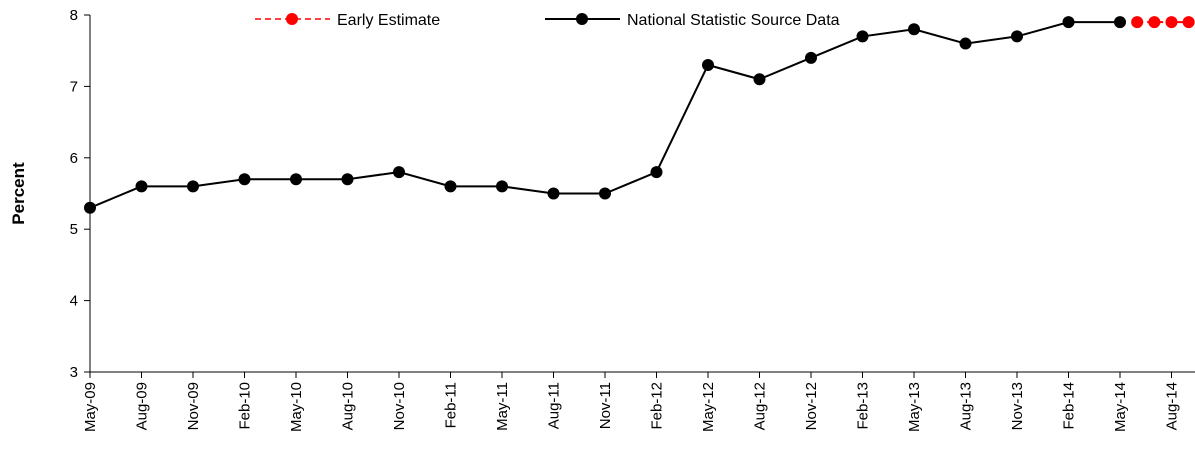  I want to click on y-axis-title: Percent, so click(18, 193).